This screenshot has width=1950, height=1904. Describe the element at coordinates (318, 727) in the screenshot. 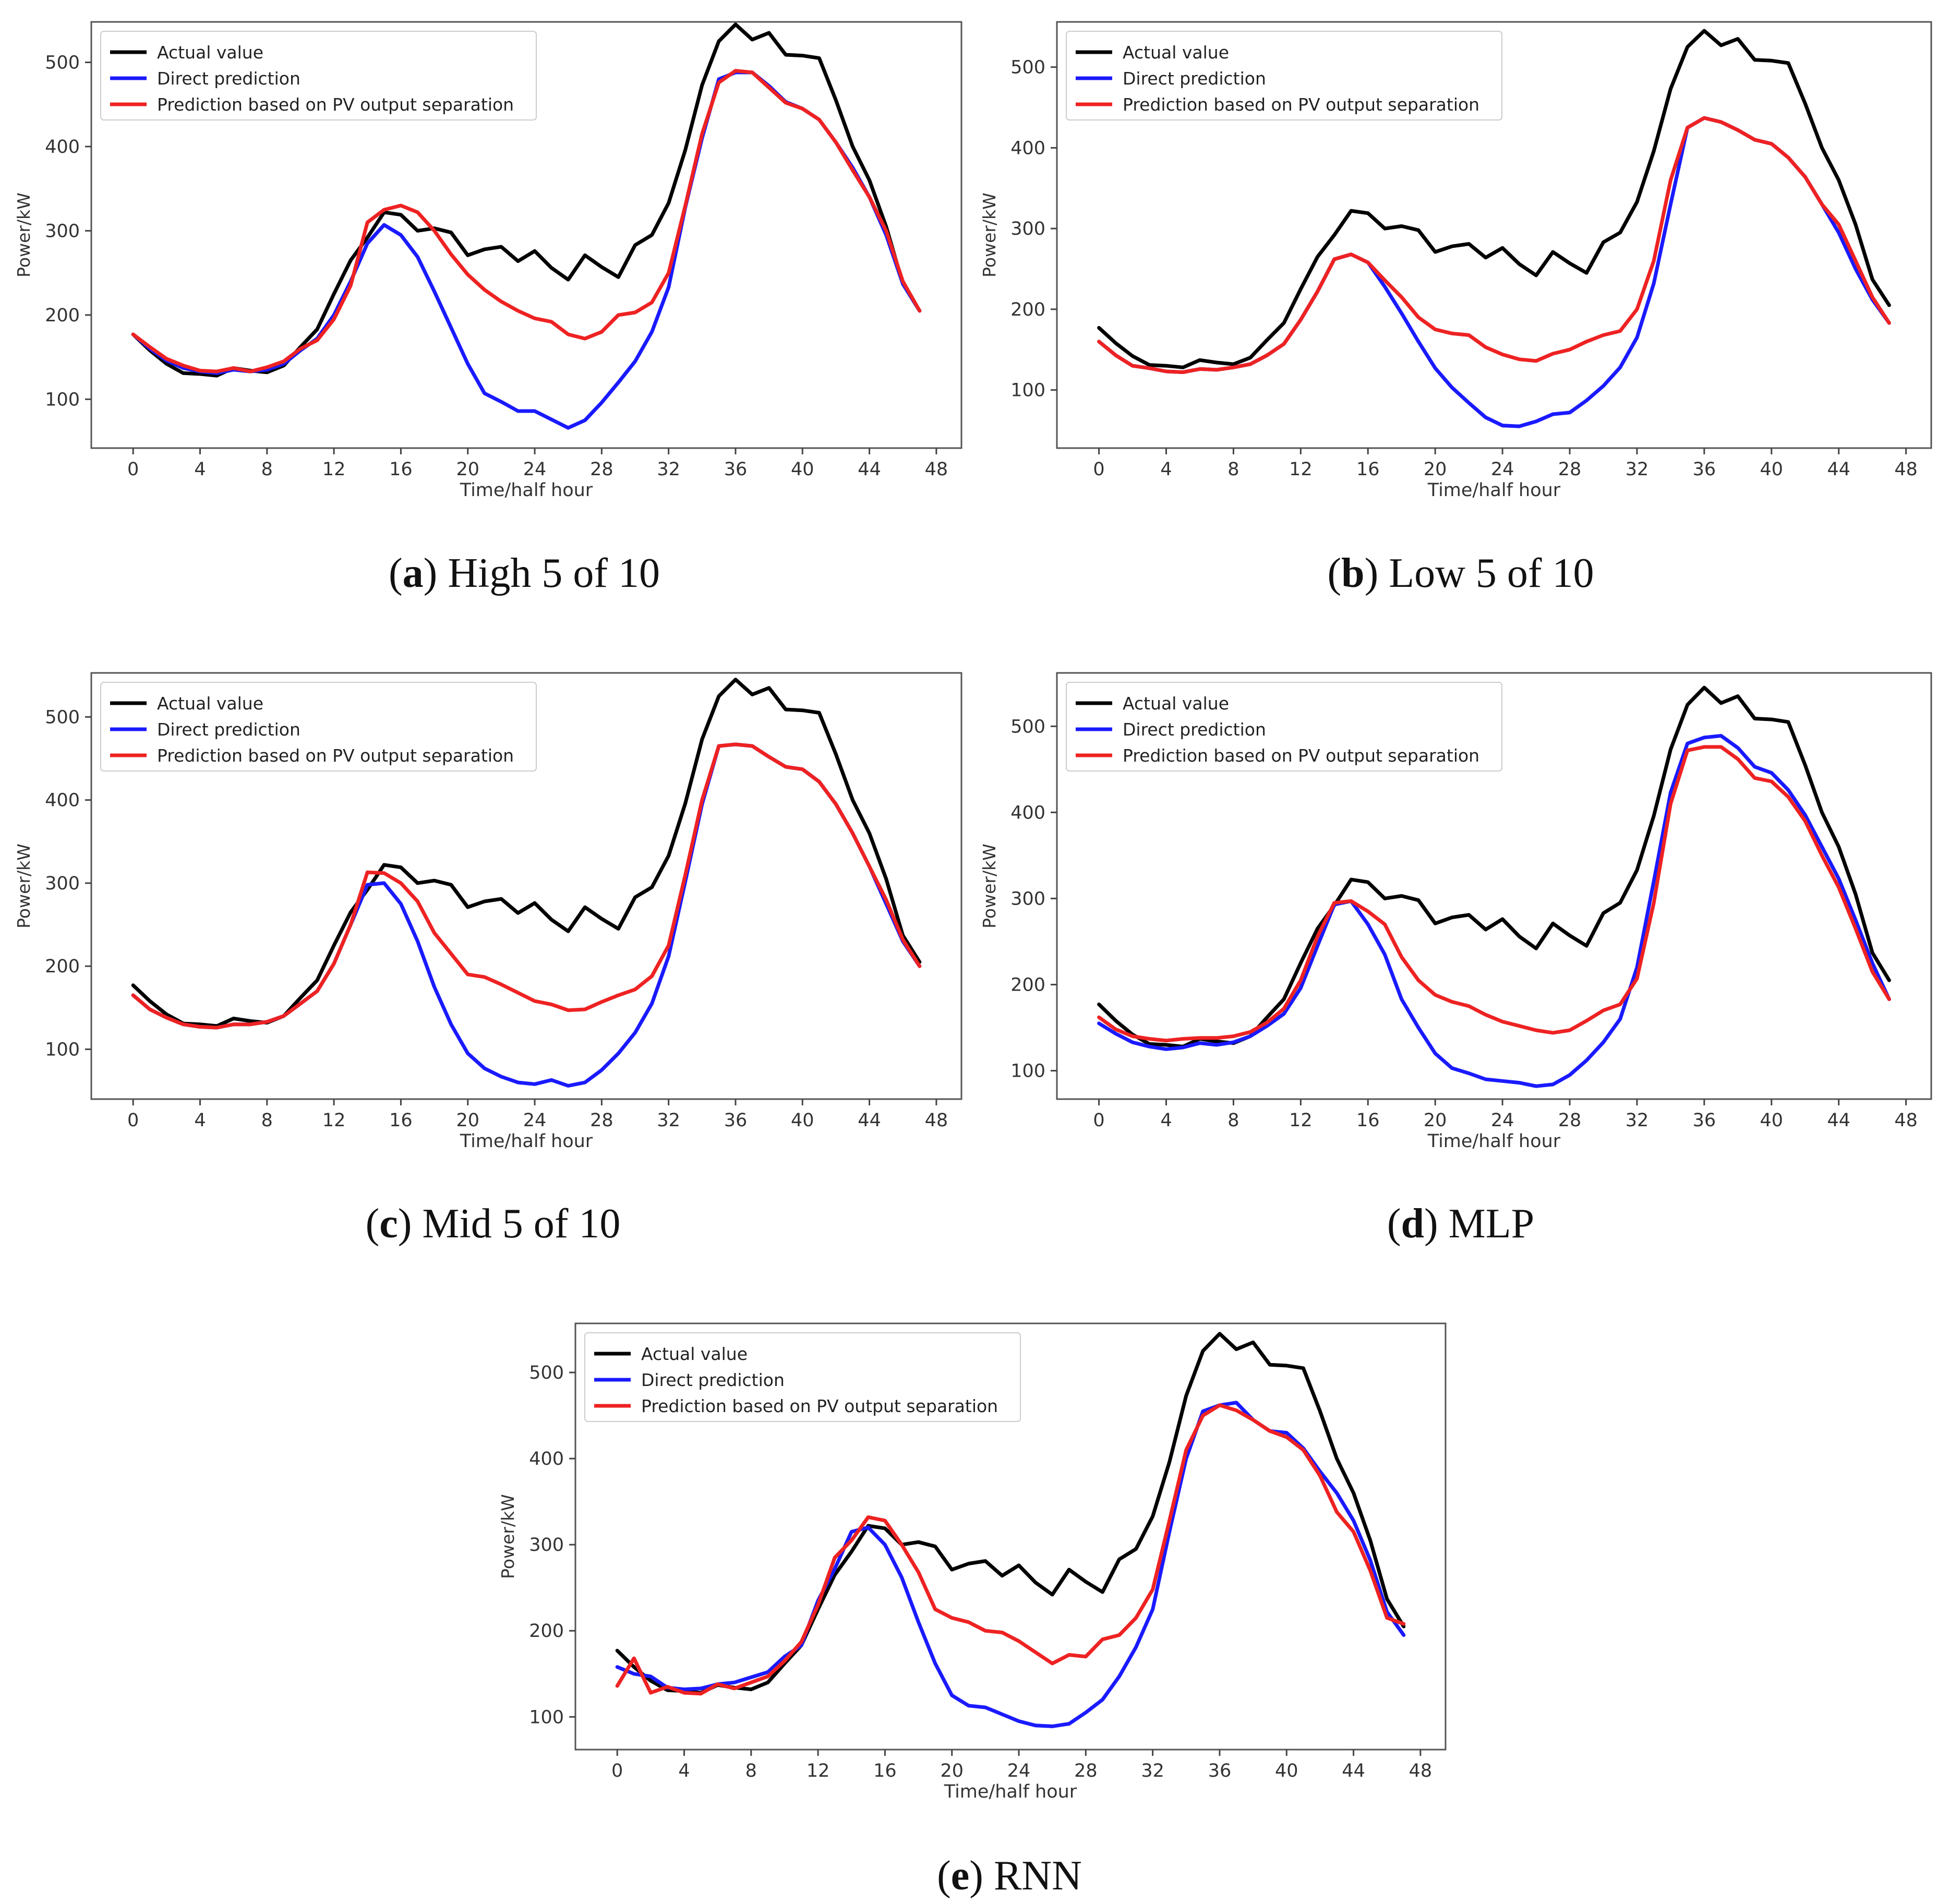

I see `legend-box` at that location.